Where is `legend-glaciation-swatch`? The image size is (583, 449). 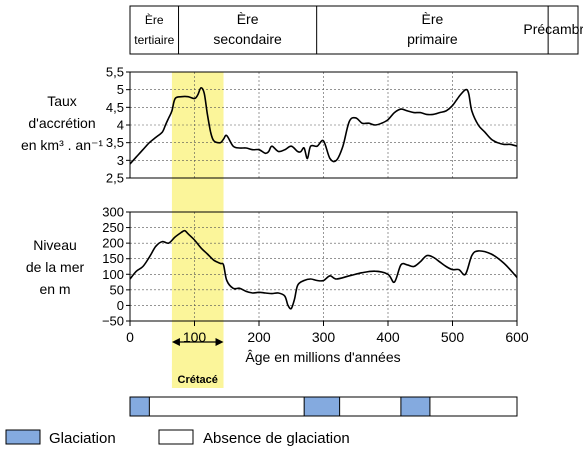
legend-glaciation-swatch is located at coordinates (23, 437).